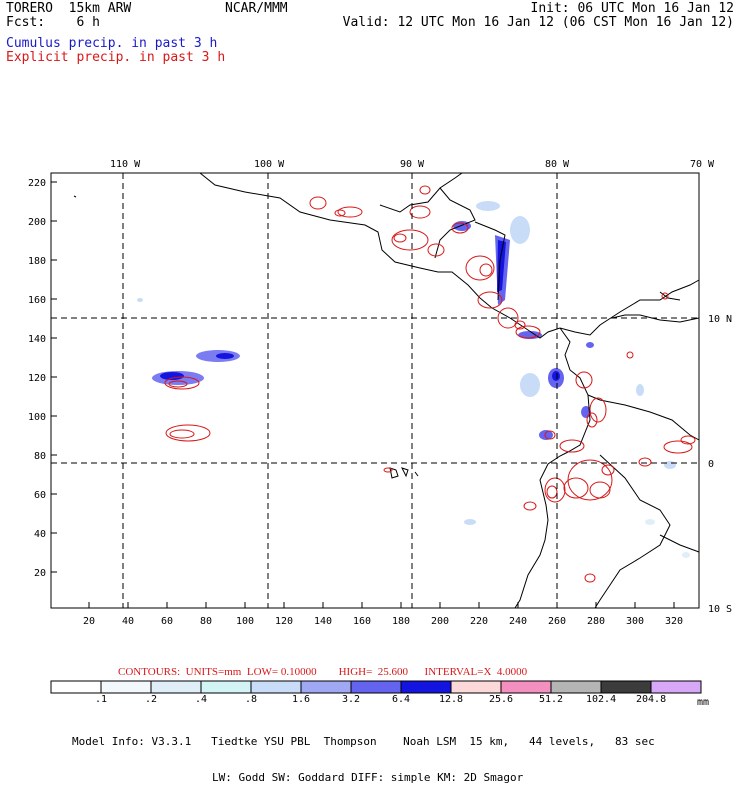  What do you see at coordinates (37, 300) in the screenshot?
I see `y-tick-160: 160` at bounding box center [37, 300].